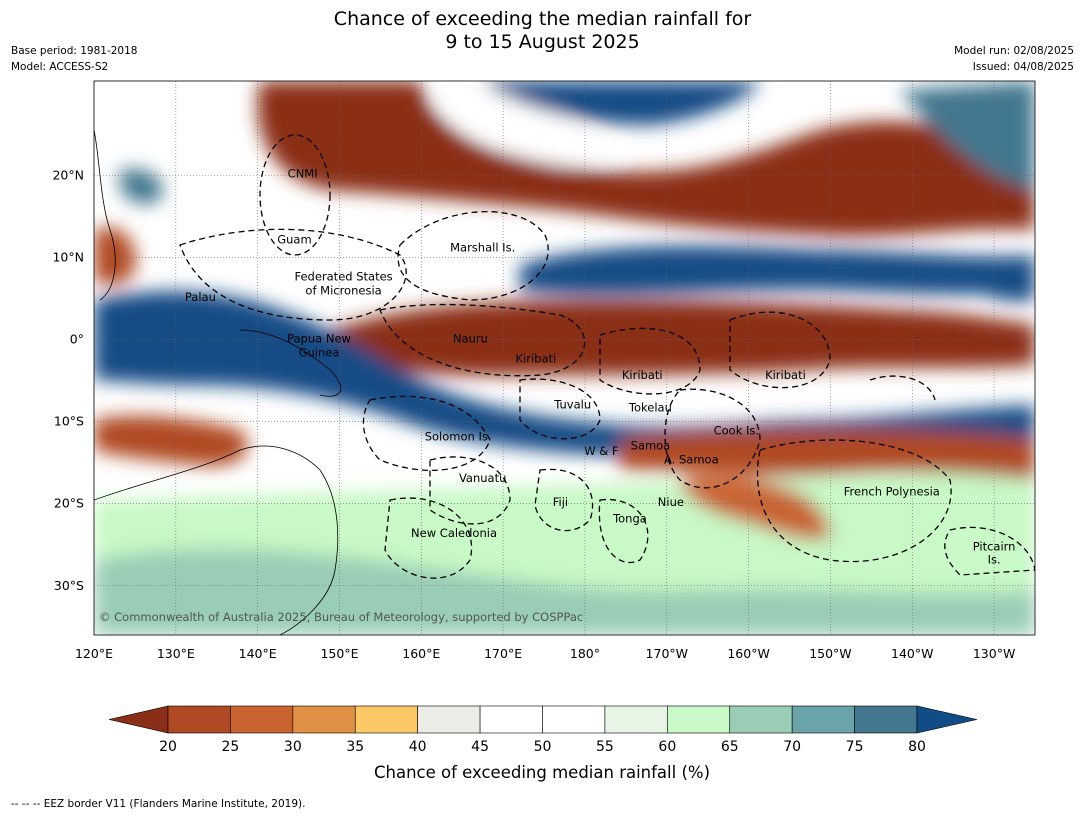 This screenshot has height=816, width=1085. Describe the element at coordinates (171, 440) in the screenshot. I see `australia-dry-blob` at that location.